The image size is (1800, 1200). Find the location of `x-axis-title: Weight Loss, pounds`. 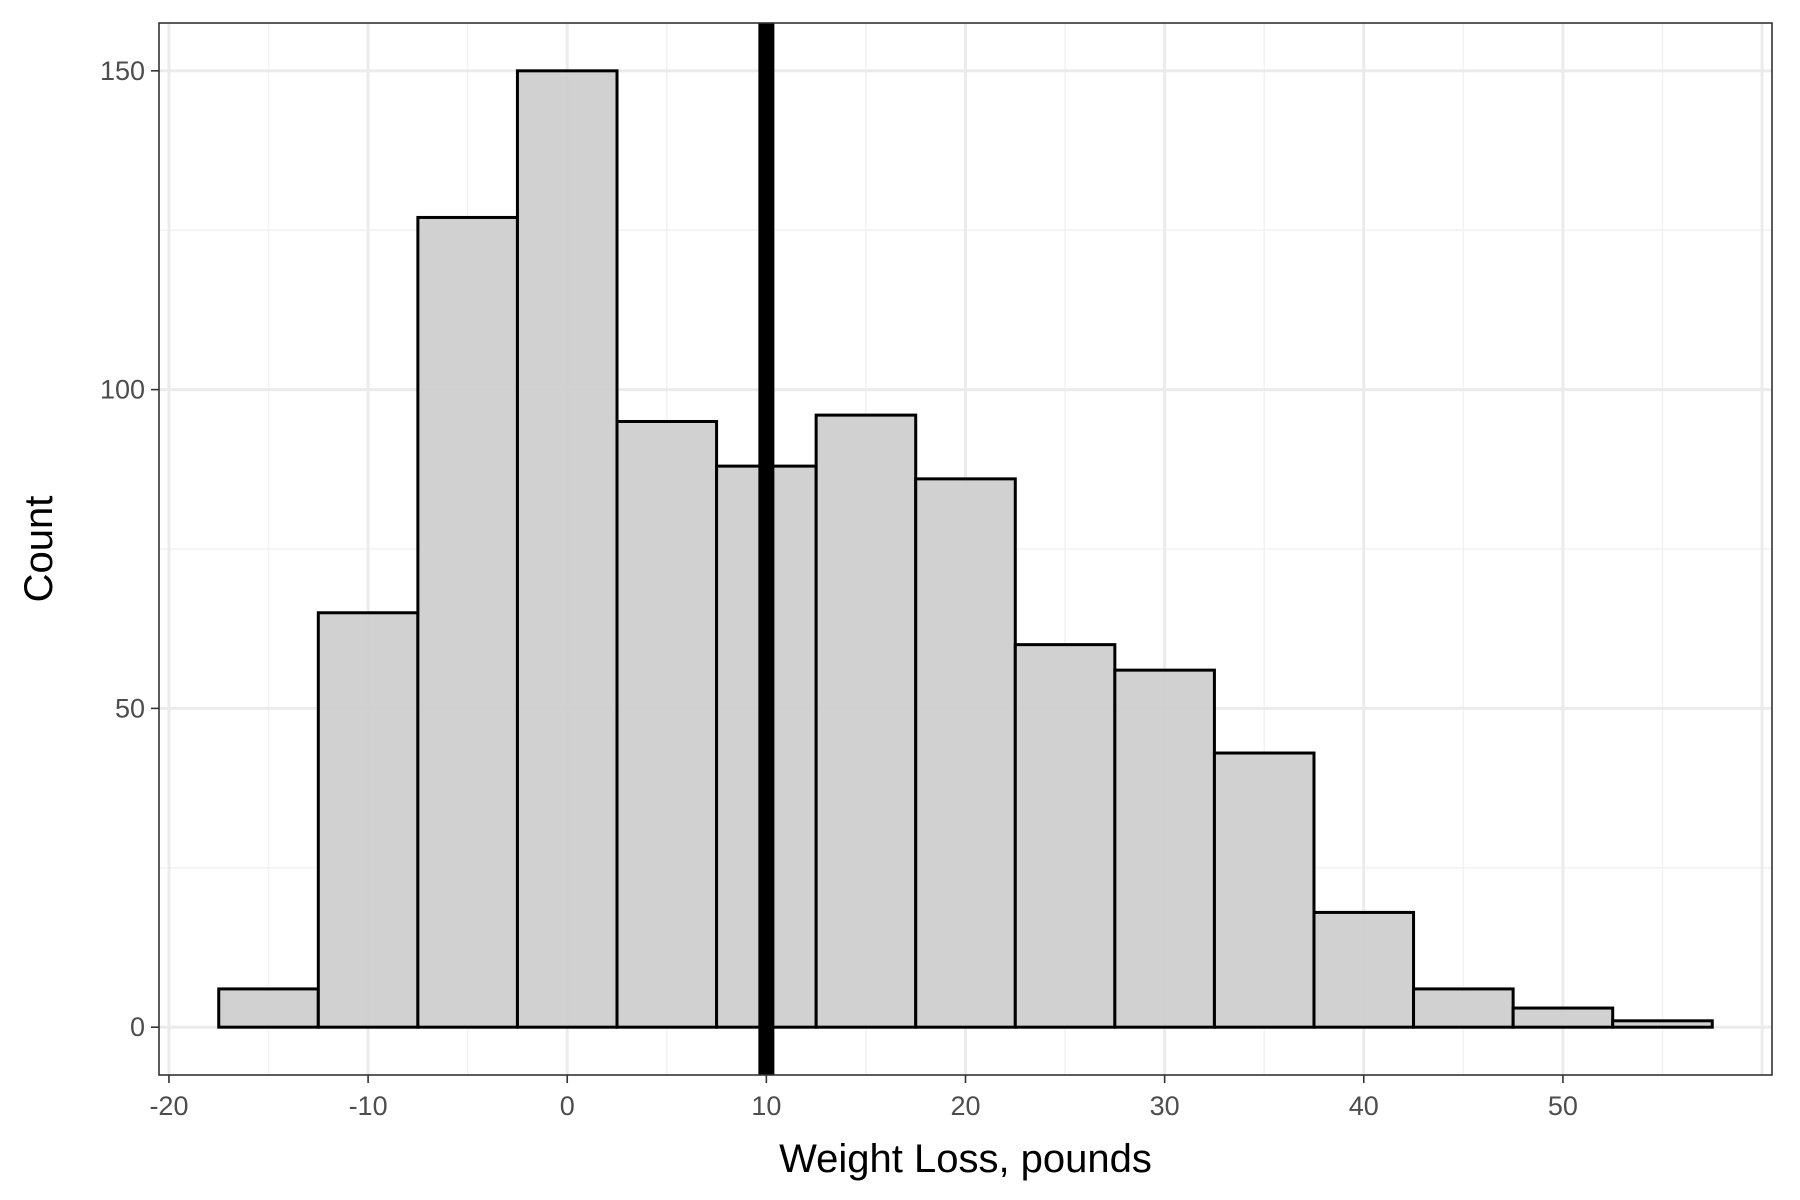

x-axis-title: Weight Loss, pounds is located at coordinates (965, 1159).